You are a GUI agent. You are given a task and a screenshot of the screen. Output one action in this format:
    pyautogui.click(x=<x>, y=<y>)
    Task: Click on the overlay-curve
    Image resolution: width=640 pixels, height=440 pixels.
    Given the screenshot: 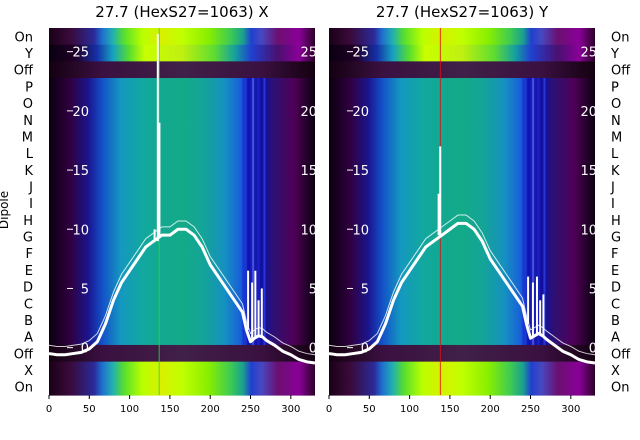 What is the action you would take?
    pyautogui.click(x=182, y=296)
    